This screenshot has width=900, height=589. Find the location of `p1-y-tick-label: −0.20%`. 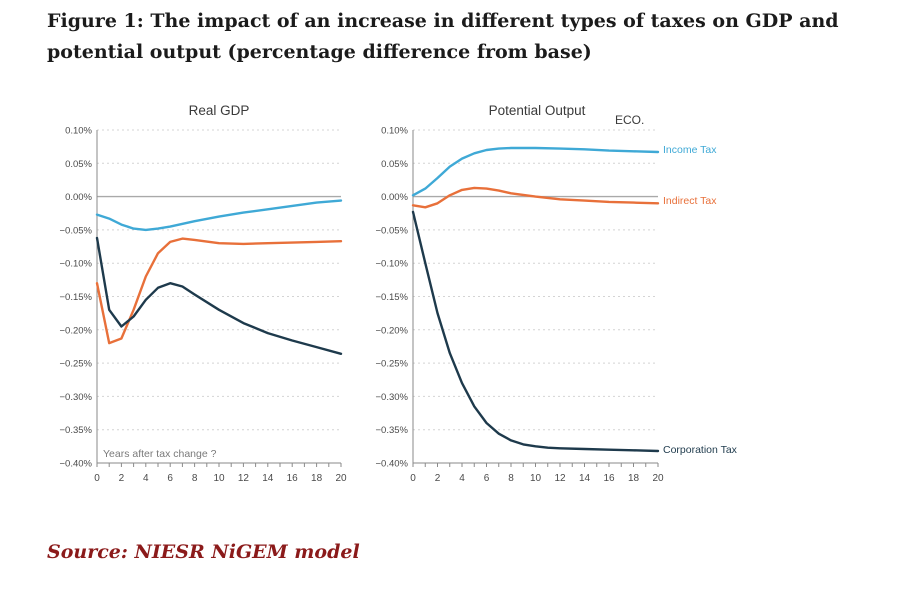

p1-y-tick-label: −0.20% is located at coordinates (76, 330).